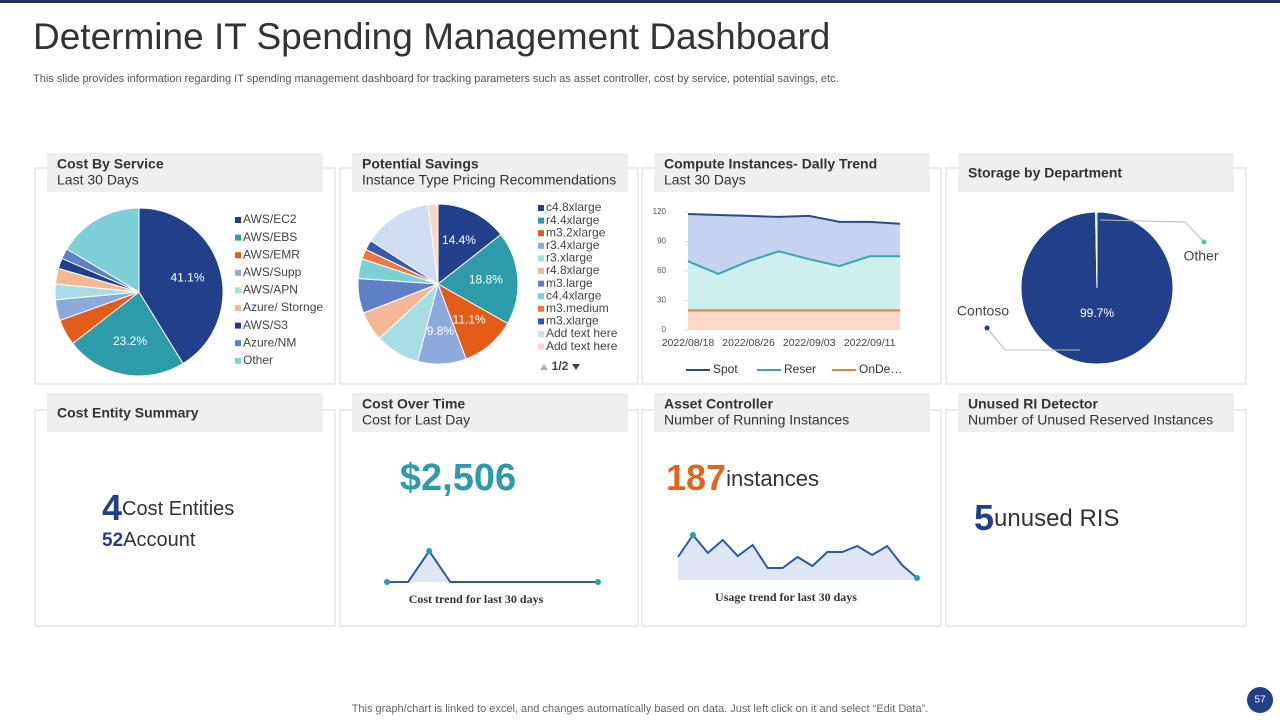  What do you see at coordinates (756, 420) in the screenshot?
I see `card-subtitle: Number of Running Instances` at bounding box center [756, 420].